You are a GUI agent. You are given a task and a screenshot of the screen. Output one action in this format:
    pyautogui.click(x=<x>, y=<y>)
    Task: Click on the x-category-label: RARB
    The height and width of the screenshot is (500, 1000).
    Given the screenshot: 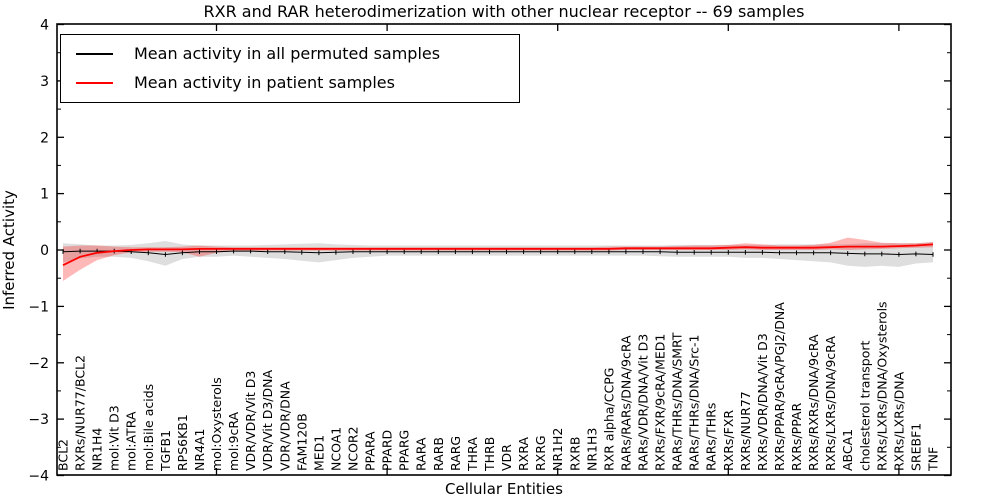 What is the action you would take?
    pyautogui.click(x=438, y=454)
    